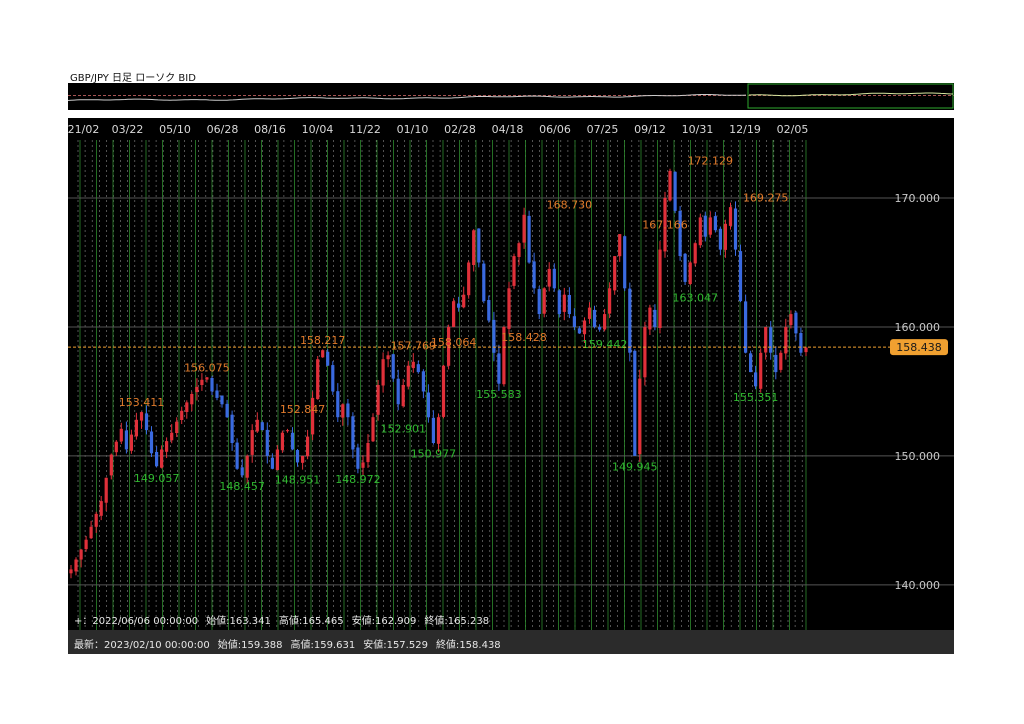 This screenshot has height=724, width=1024. I want to click on current-price-label: 158.438, so click(919, 347).